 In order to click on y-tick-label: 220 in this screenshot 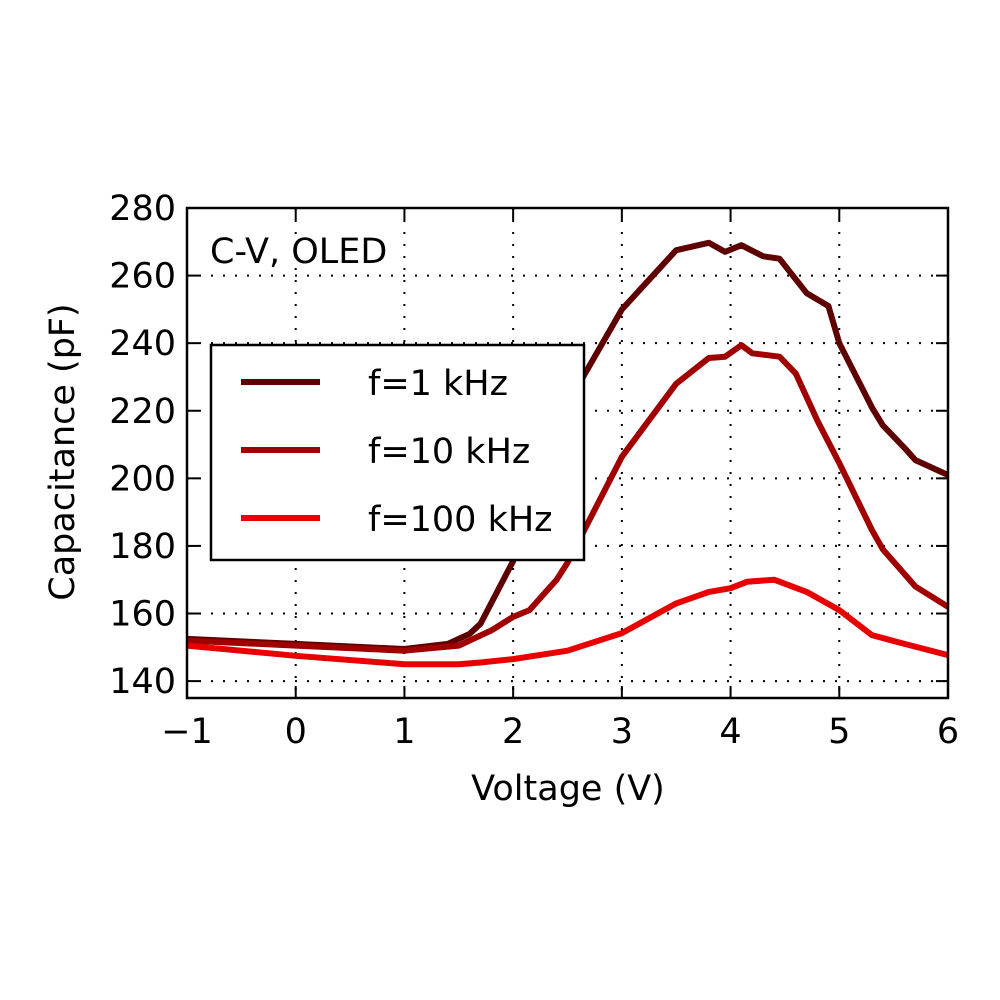, I will do `click(142, 412)`.